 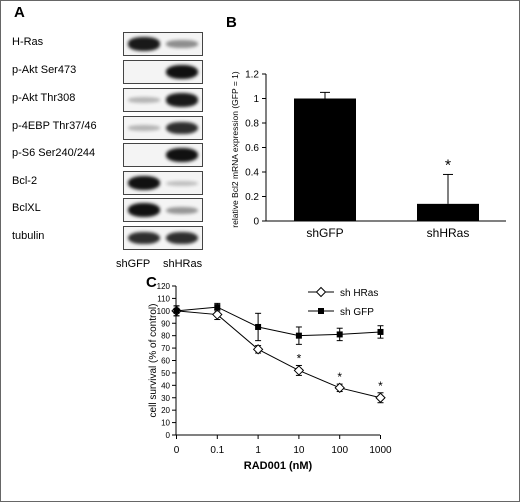 I want to click on lane-label-shgfp: shGFP, so click(x=133, y=264).